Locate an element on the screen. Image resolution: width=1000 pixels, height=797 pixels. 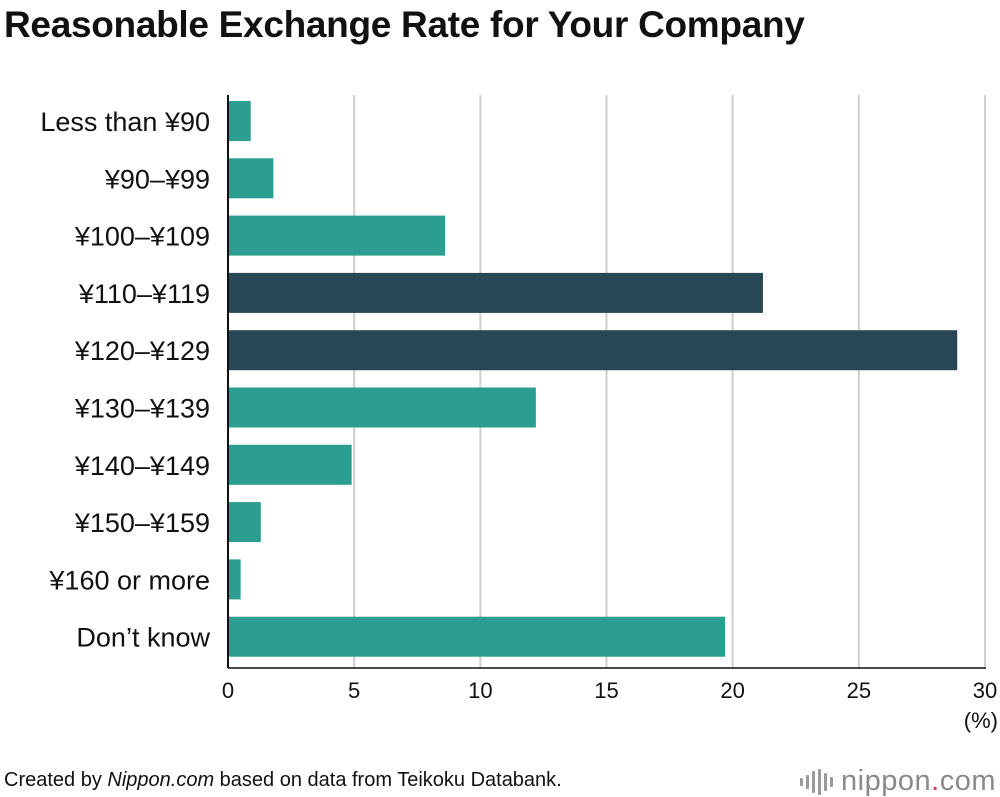
category-label: ¥100–¥109 is located at coordinates (142, 237).